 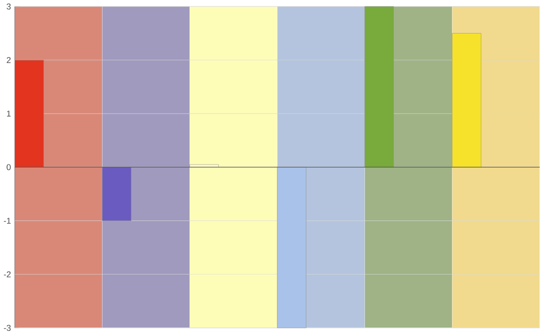 What do you see at coordinates (8, 6) in the screenshot?
I see `y-tick-label: 3` at bounding box center [8, 6].